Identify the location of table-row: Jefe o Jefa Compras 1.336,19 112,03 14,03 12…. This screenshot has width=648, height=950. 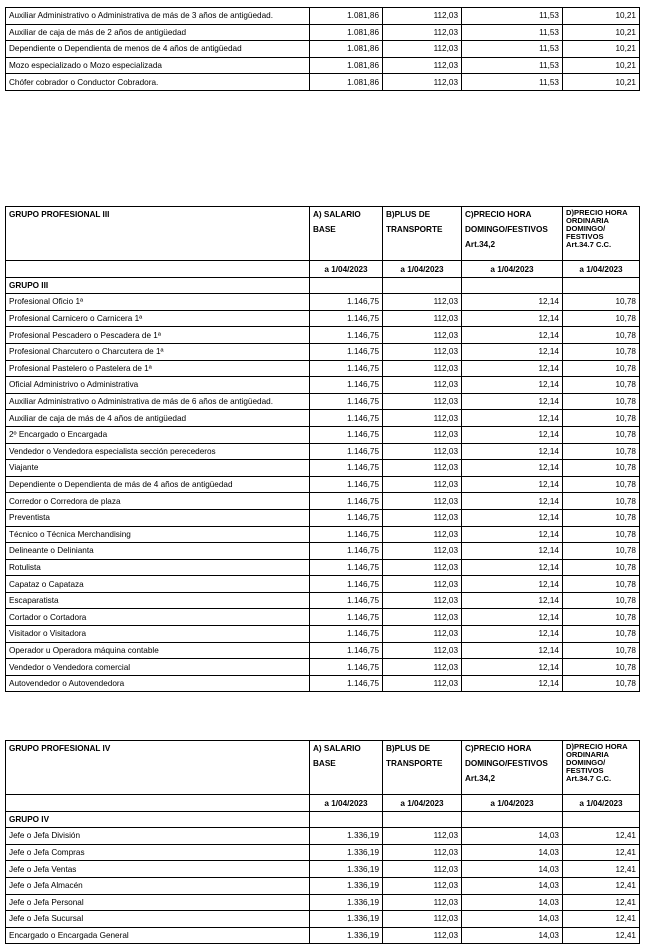
(322, 852).